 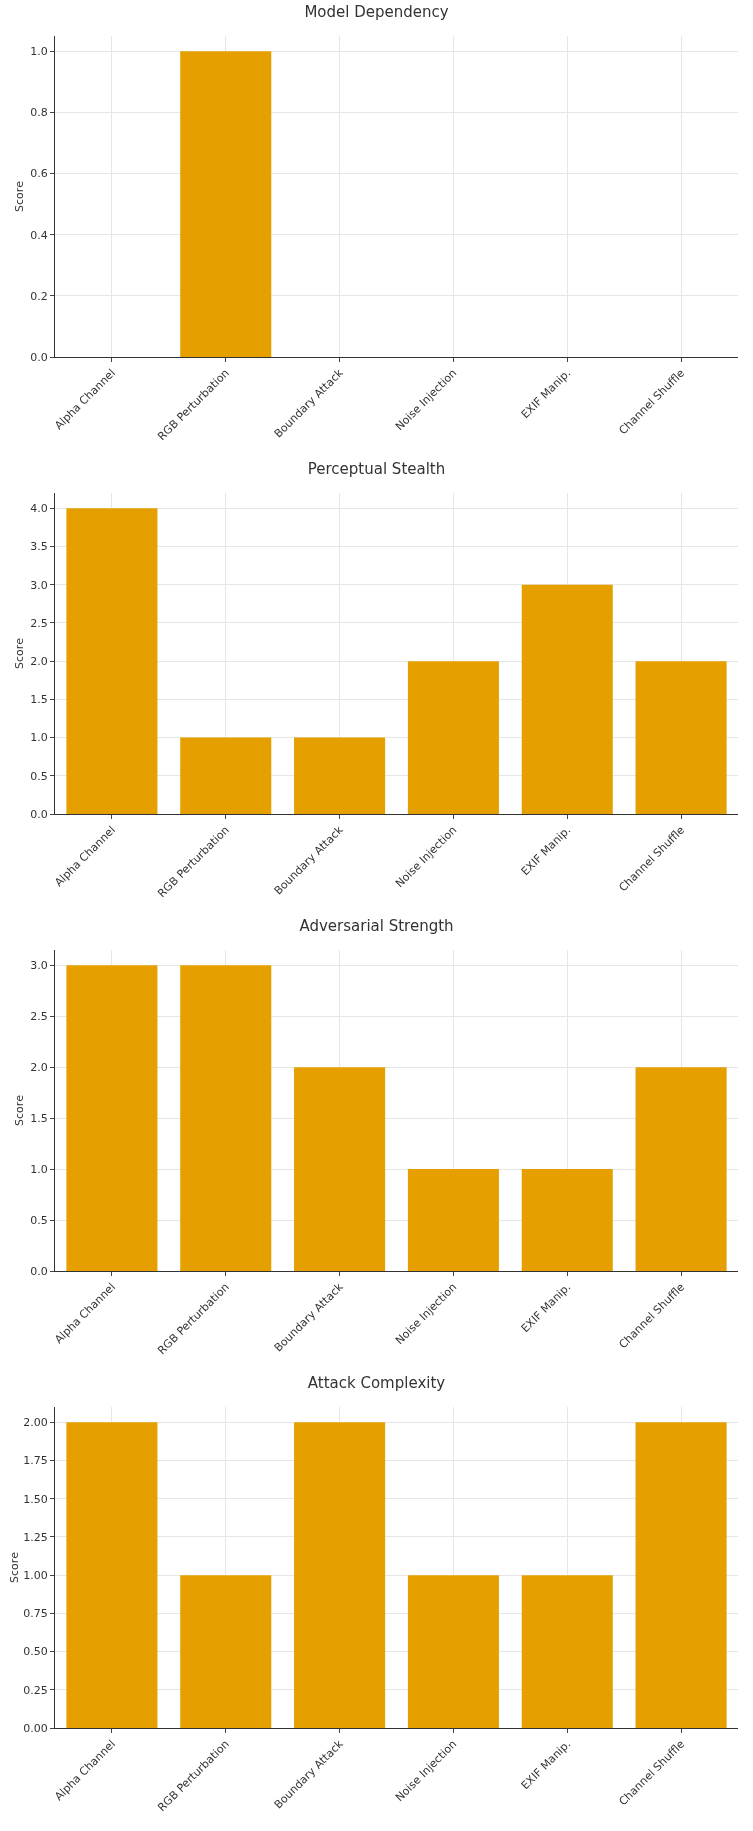 I want to click on y-tick-label: 1.75, so click(x=35, y=1461).